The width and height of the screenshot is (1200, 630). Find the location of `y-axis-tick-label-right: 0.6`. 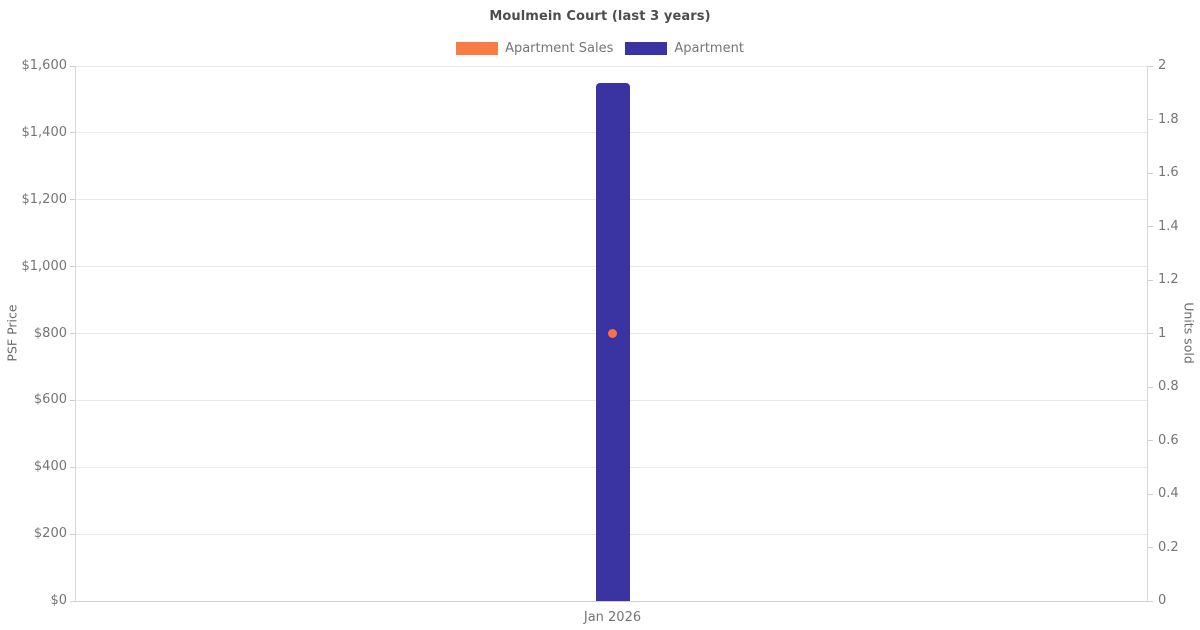

y-axis-tick-label-right: 0.6 is located at coordinates (1168, 440).